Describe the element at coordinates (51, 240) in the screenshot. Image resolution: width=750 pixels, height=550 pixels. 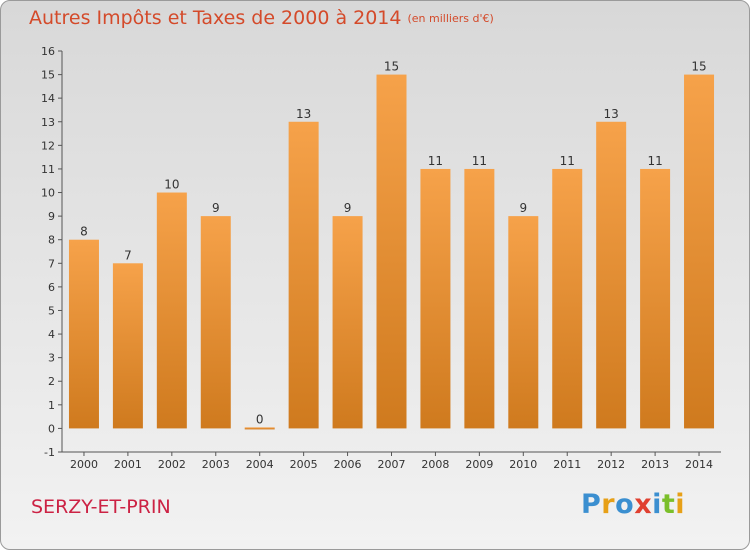
I see `y-tick-label: 8` at that location.